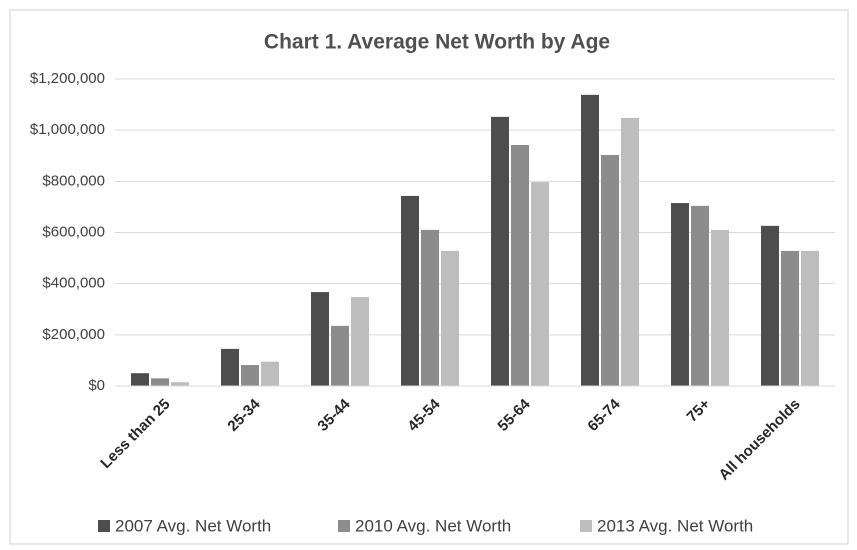  What do you see at coordinates (96, 385) in the screenshot?
I see `y-tick-label: $0` at bounding box center [96, 385].